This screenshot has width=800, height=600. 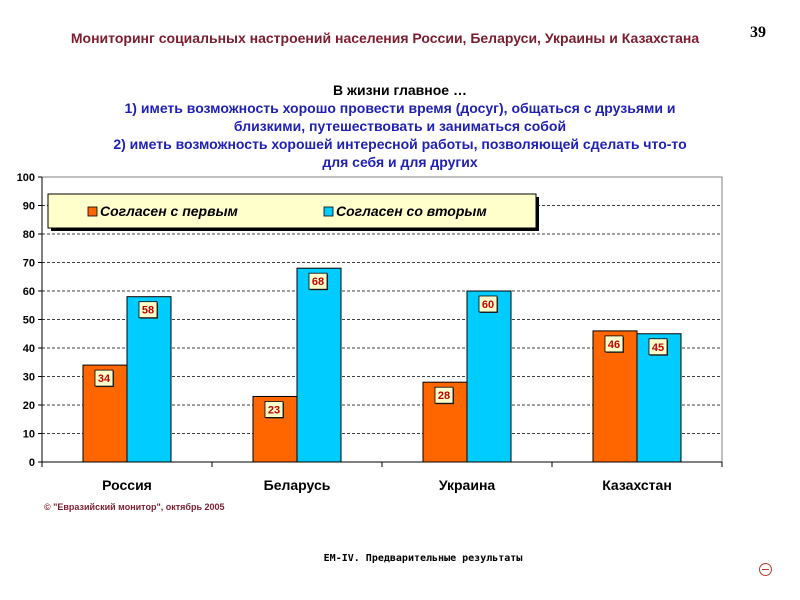 I want to click on minus-circle-icon, so click(x=765, y=569).